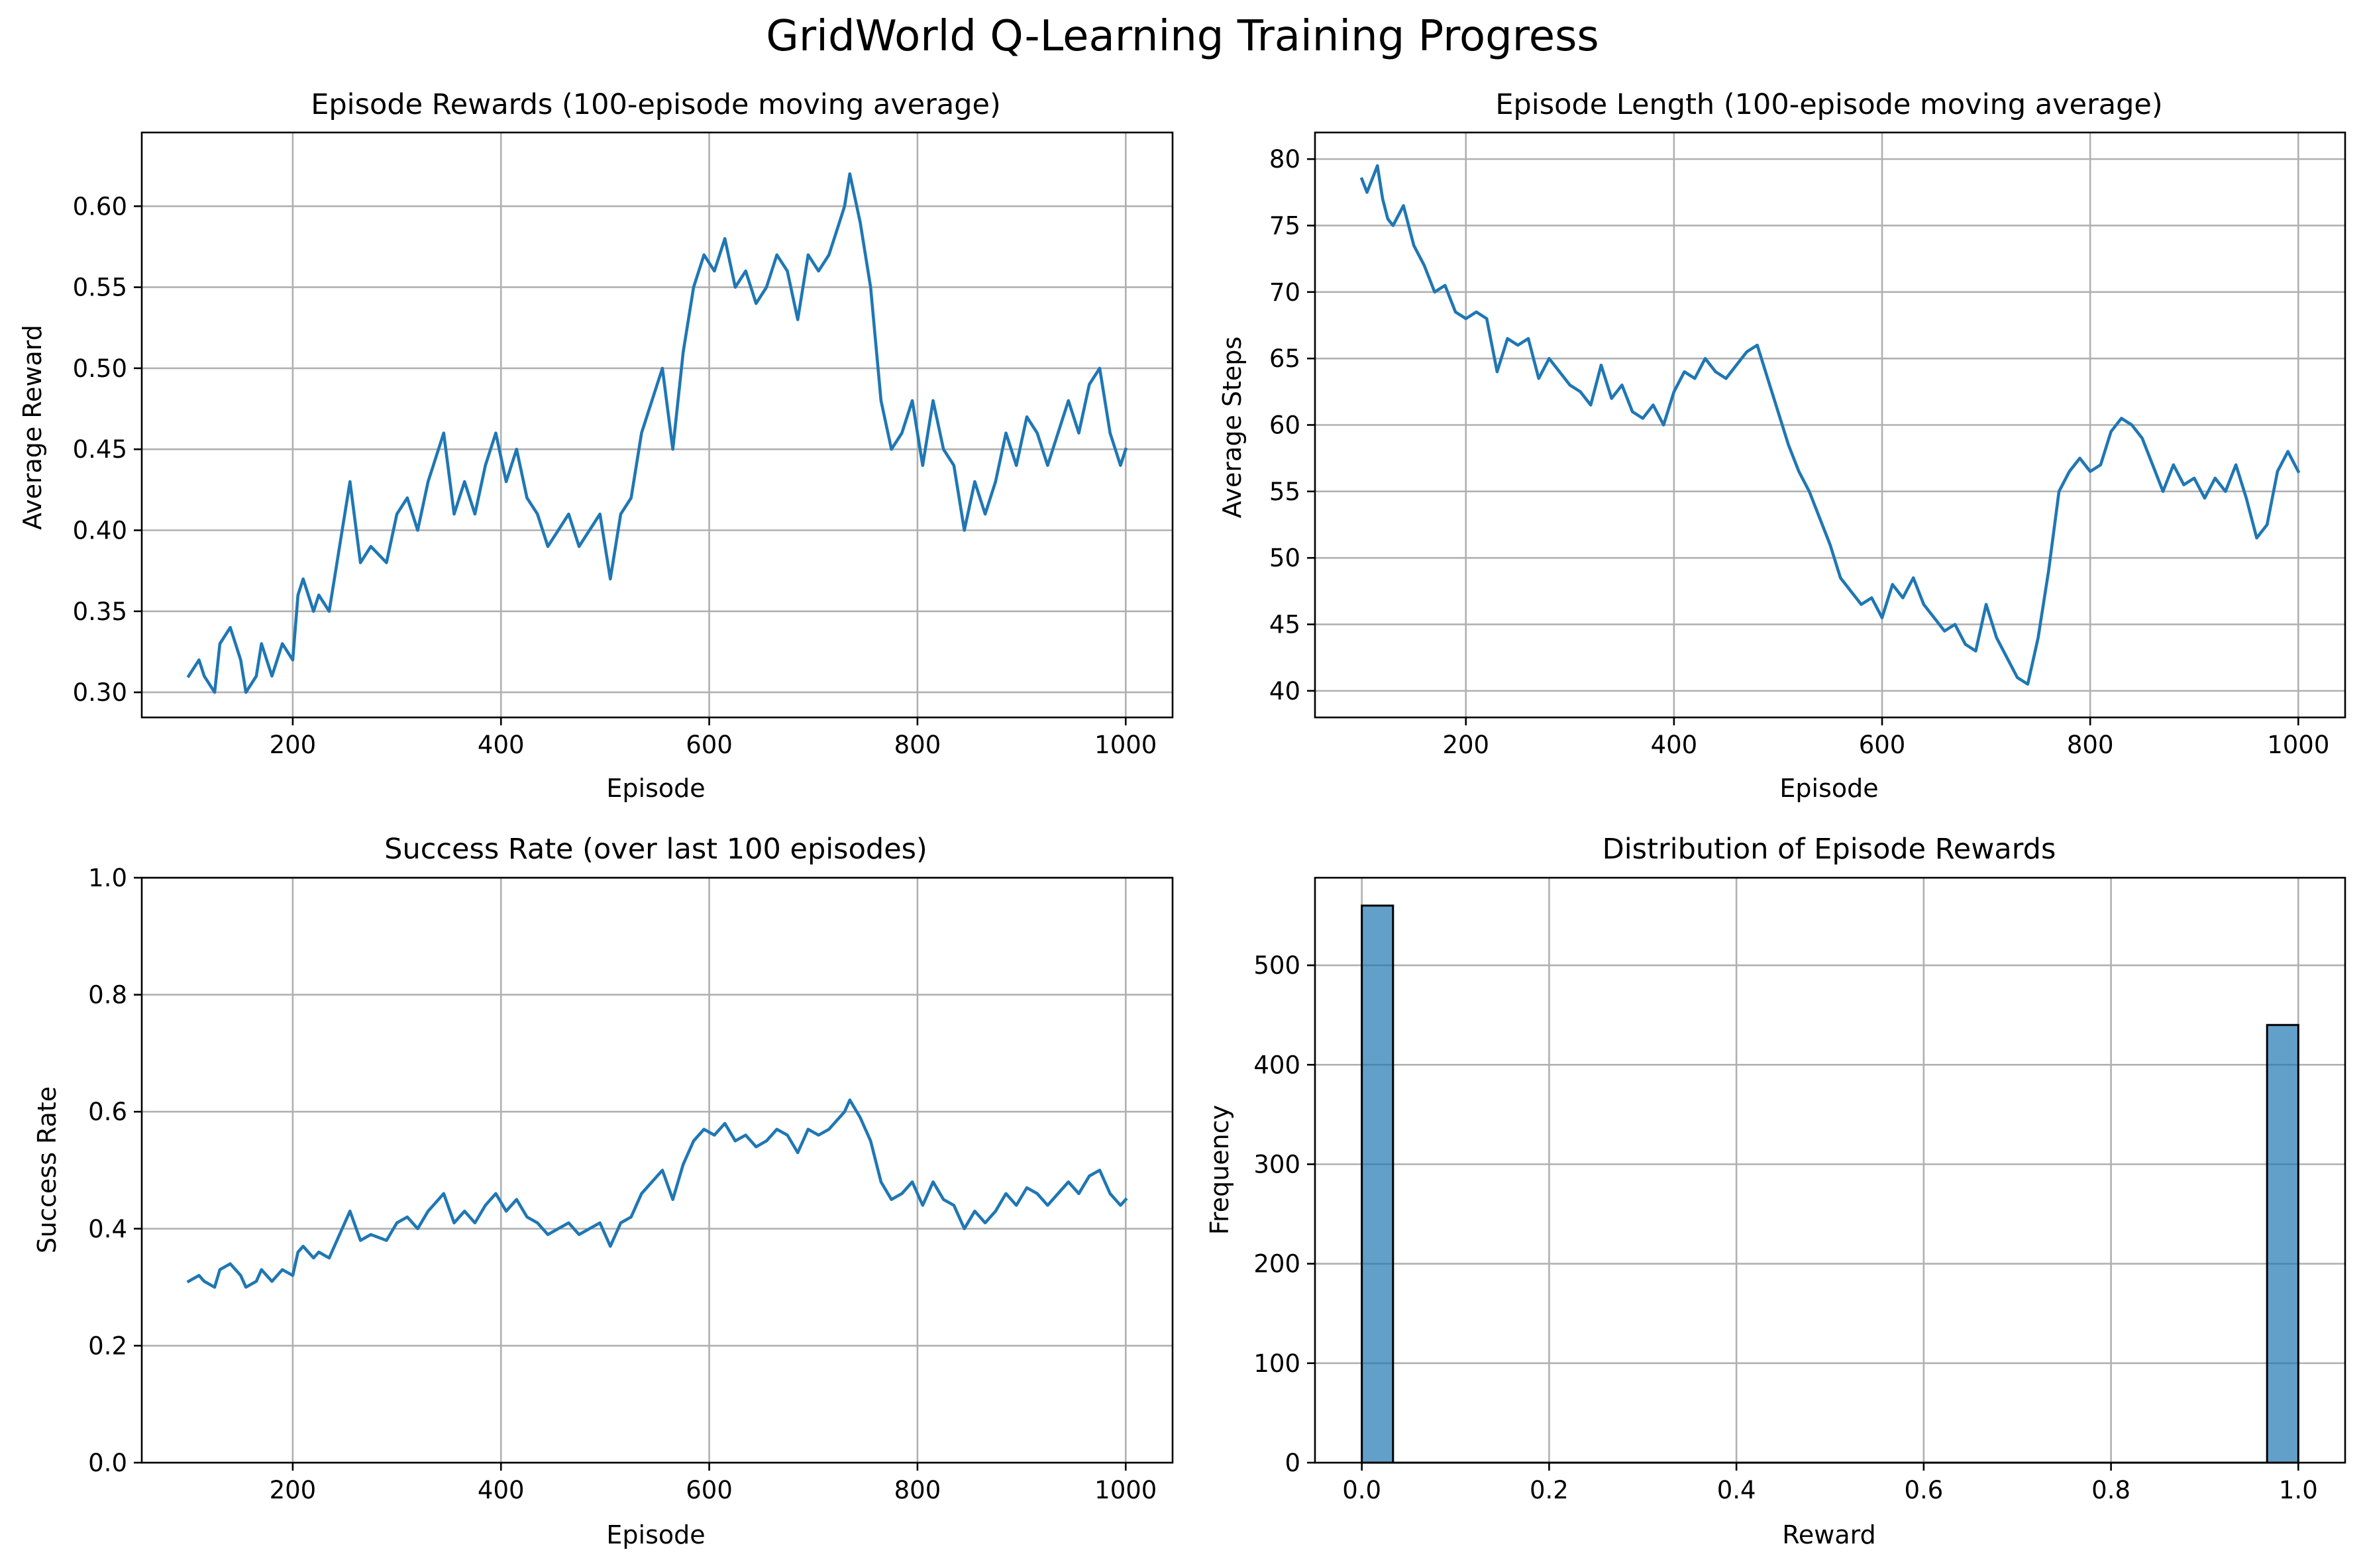  Describe the element at coordinates (1276, 966) in the screenshot. I see `histogram-ytick-label: 500` at that location.